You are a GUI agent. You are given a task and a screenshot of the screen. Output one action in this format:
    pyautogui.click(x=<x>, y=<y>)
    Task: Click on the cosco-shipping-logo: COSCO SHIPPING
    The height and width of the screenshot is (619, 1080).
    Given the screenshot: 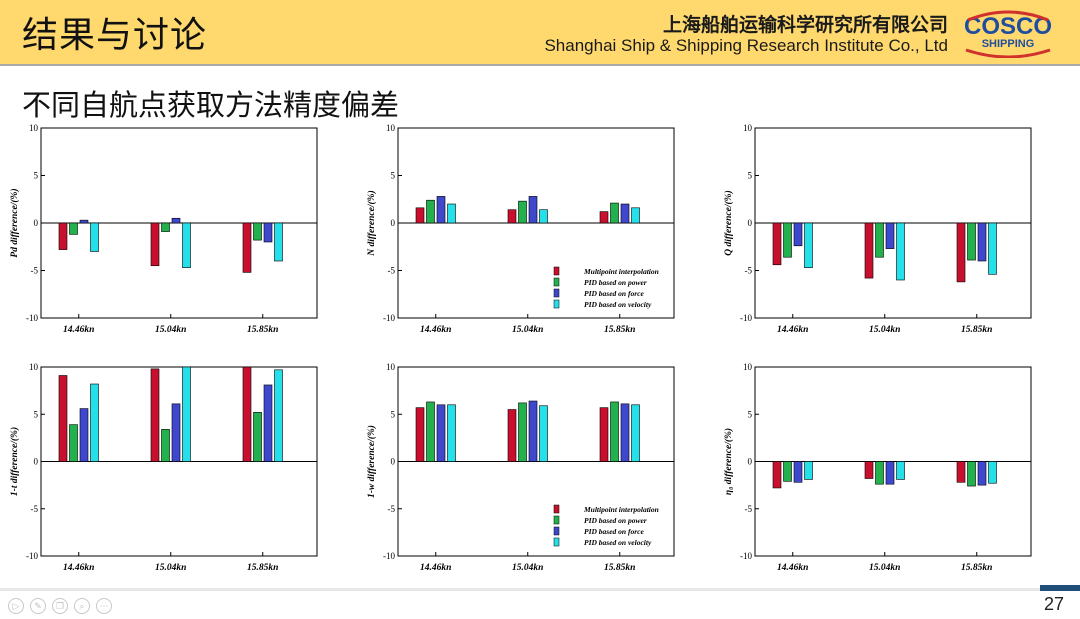 What is the action you would take?
    pyautogui.click(x=1008, y=34)
    